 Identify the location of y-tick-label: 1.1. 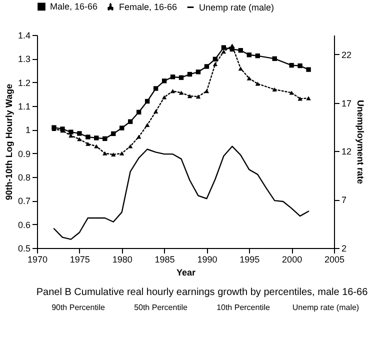
(24, 107).